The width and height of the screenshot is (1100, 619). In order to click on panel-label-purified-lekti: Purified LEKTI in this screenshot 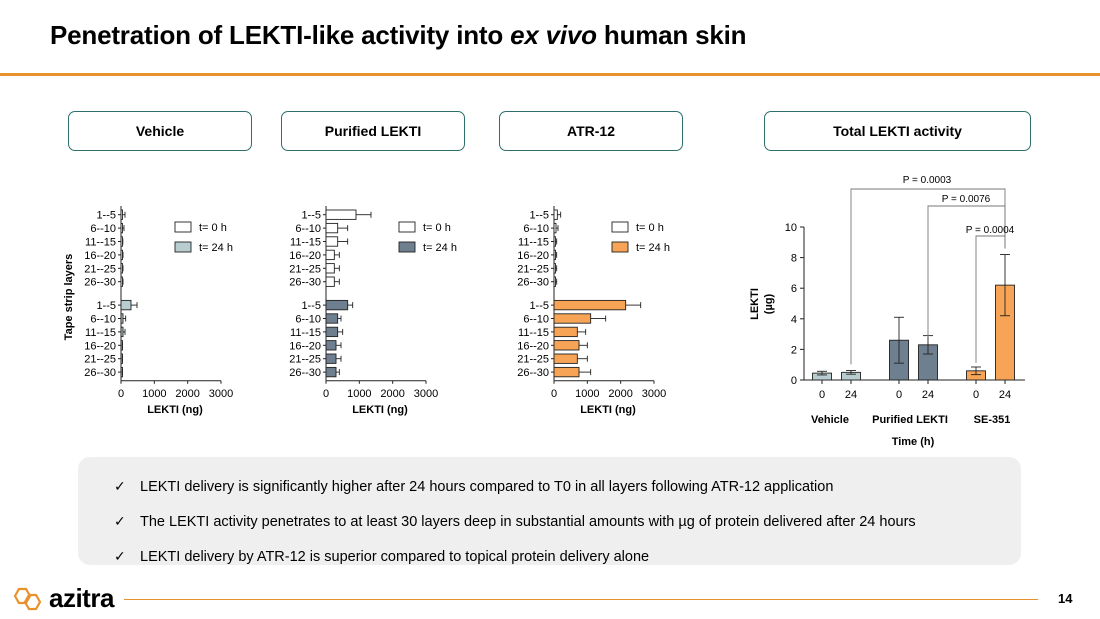, I will do `click(373, 131)`.